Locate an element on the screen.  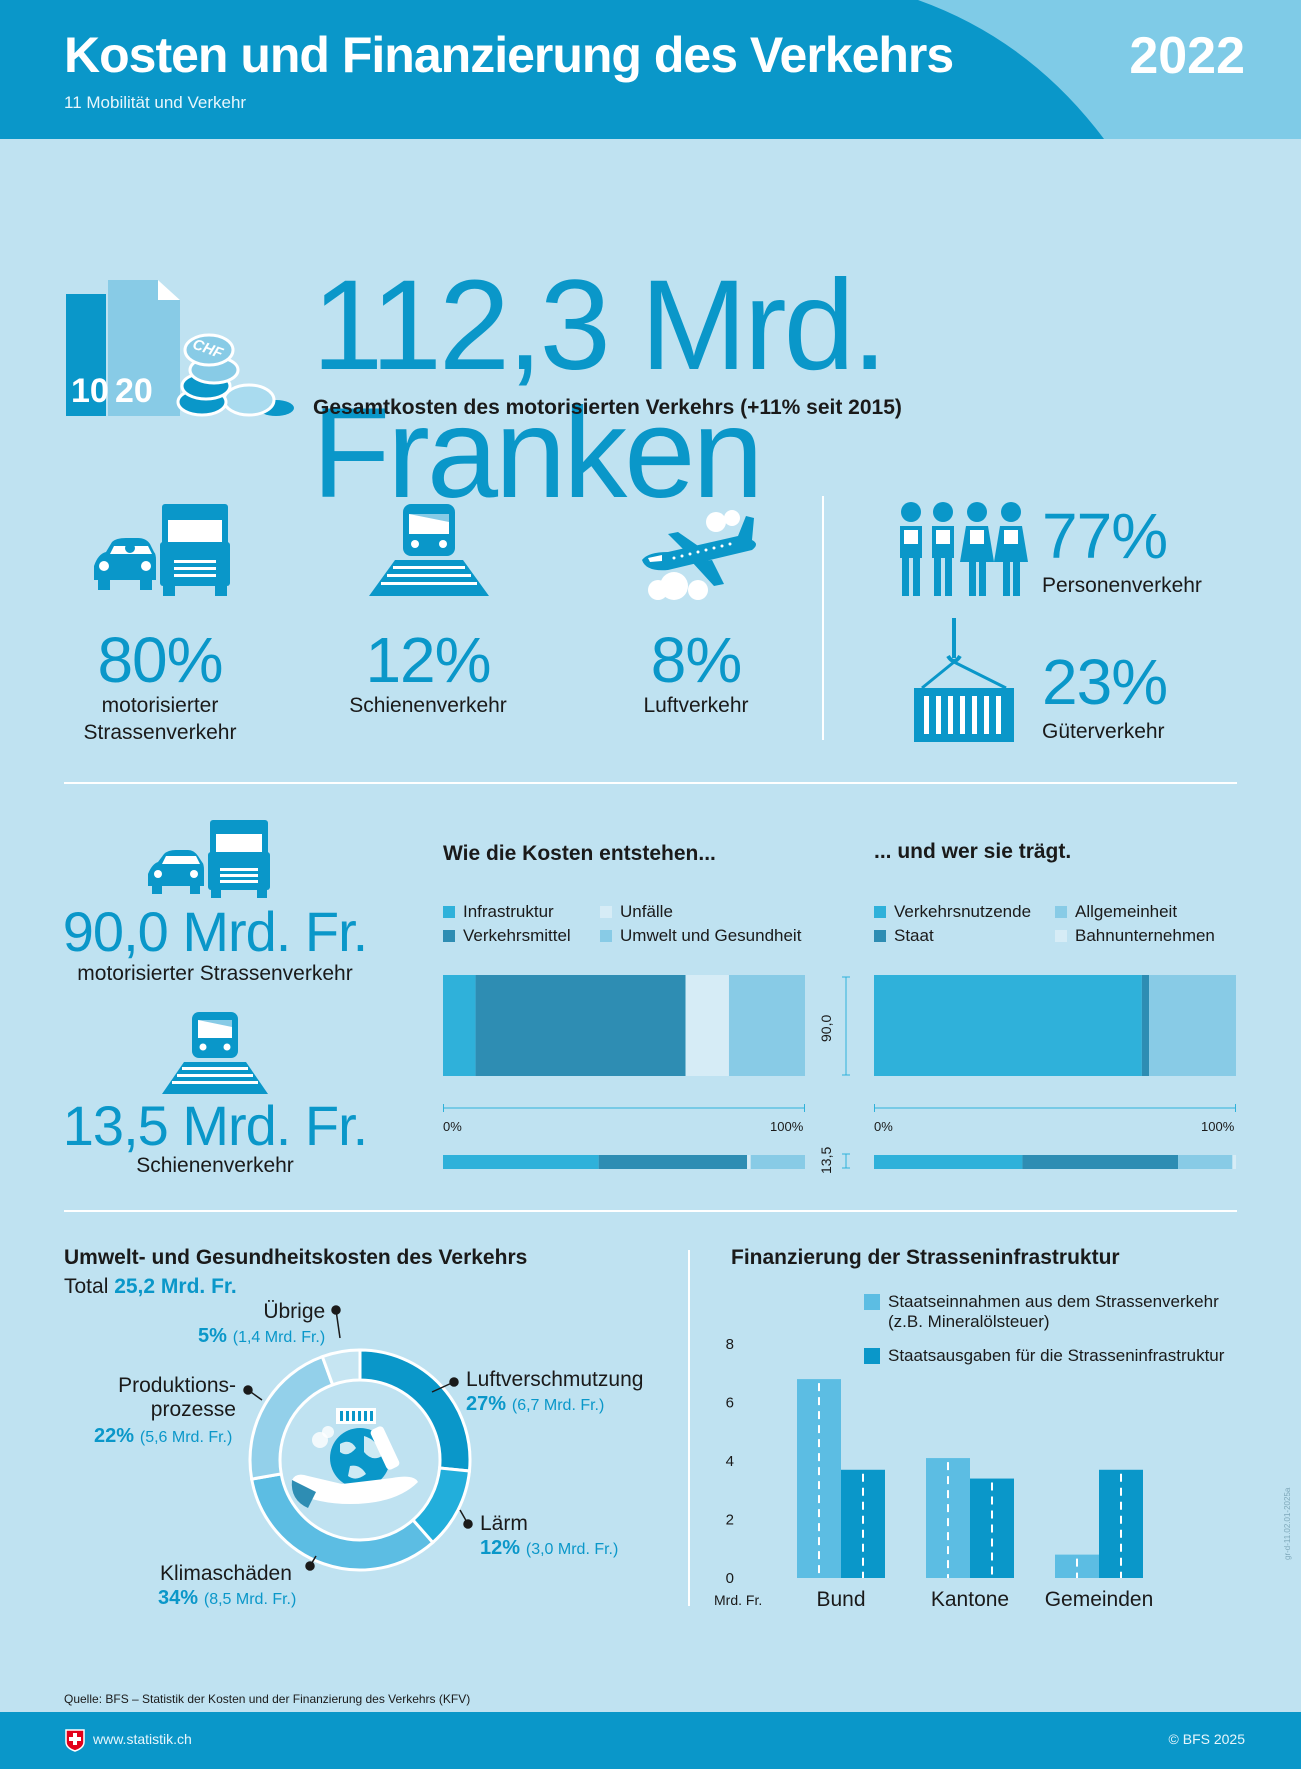
financing-ytick-1: 2 is located at coordinates (730, 1520).